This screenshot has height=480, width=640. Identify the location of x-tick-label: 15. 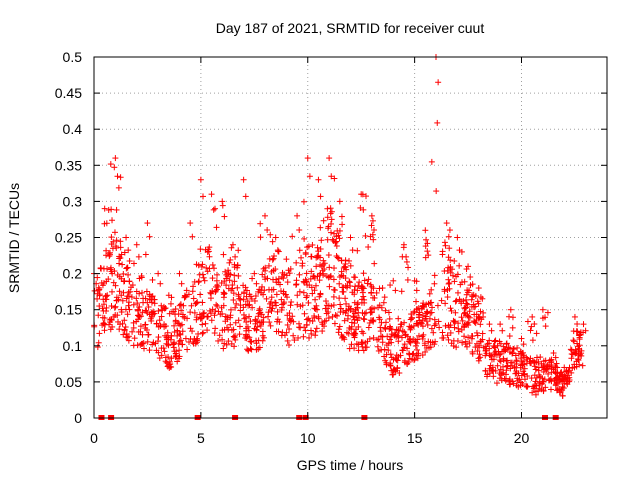
(415, 438).